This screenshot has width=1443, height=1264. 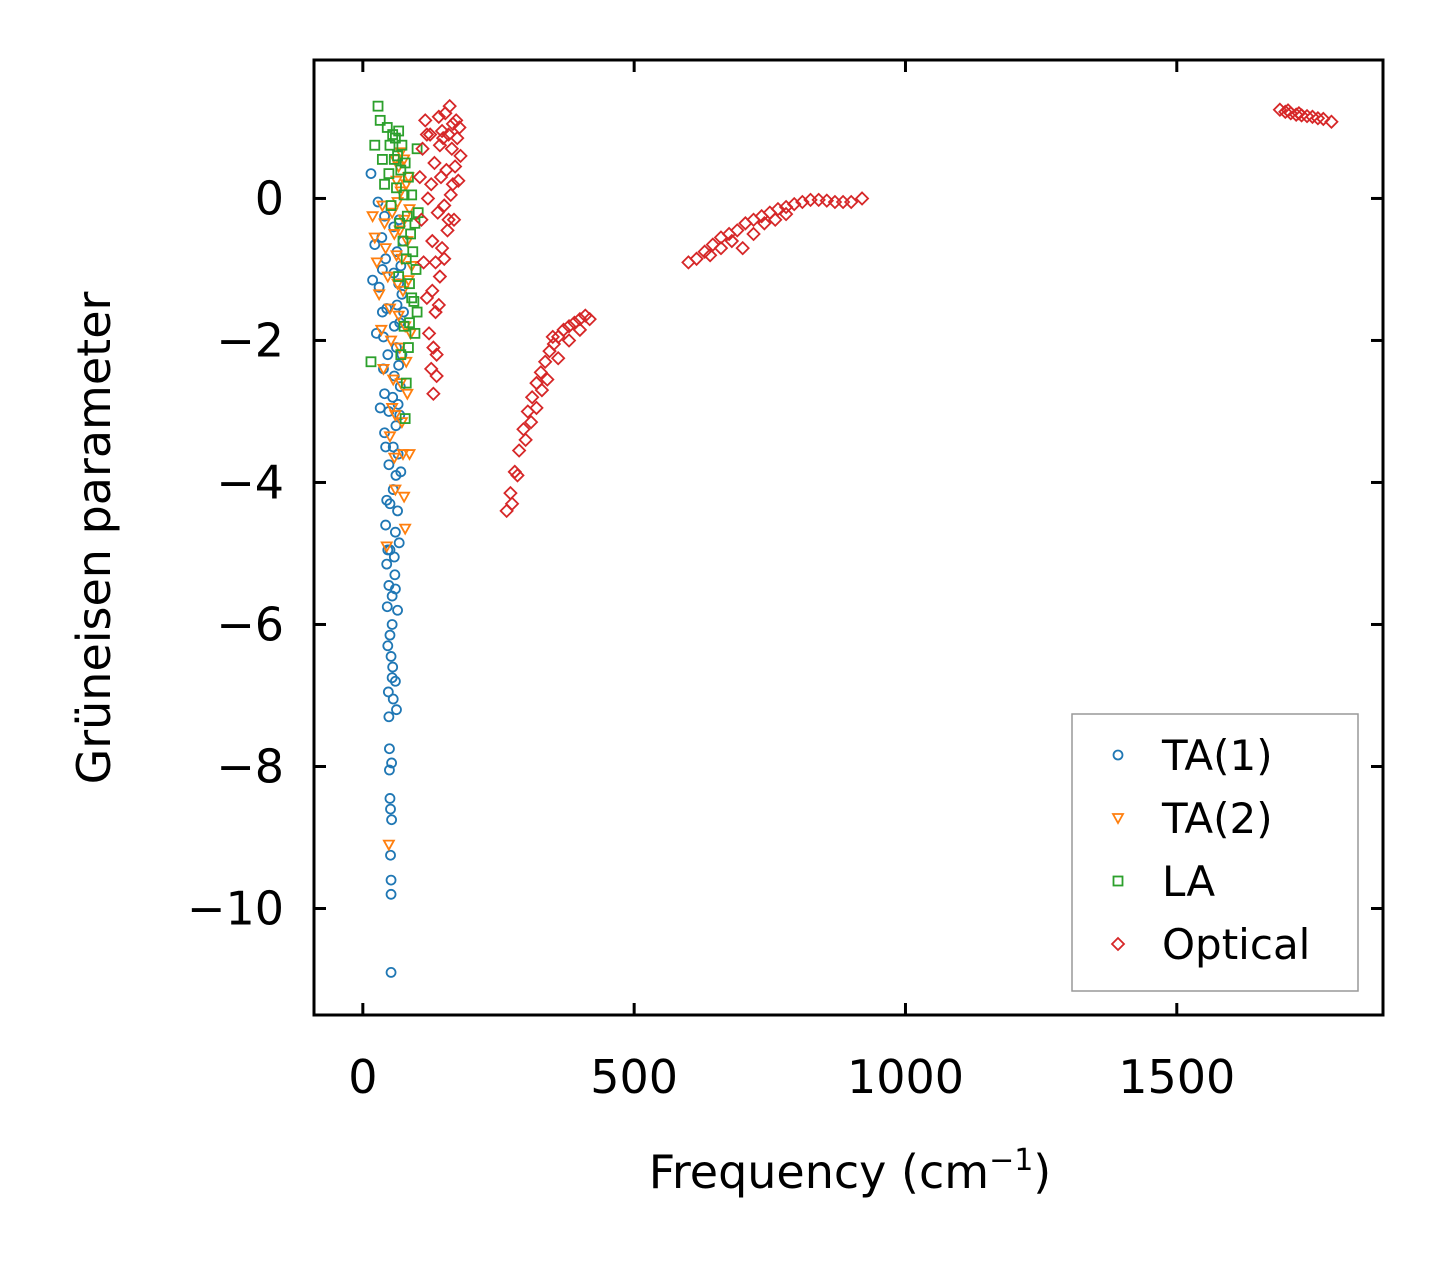 I want to click on y-axis-label: Grüneisen parameter, so click(x=94, y=537).